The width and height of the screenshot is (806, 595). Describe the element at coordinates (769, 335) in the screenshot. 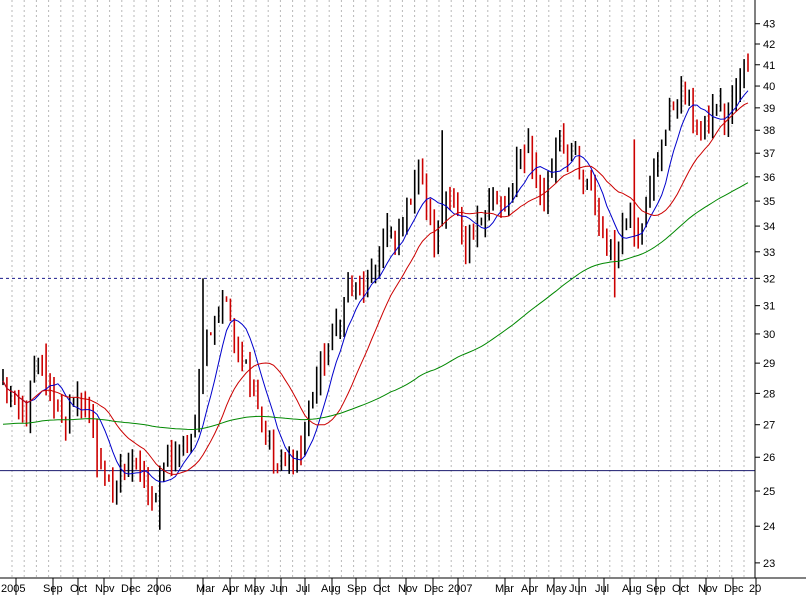

I see `y-tick-label: 30` at that location.